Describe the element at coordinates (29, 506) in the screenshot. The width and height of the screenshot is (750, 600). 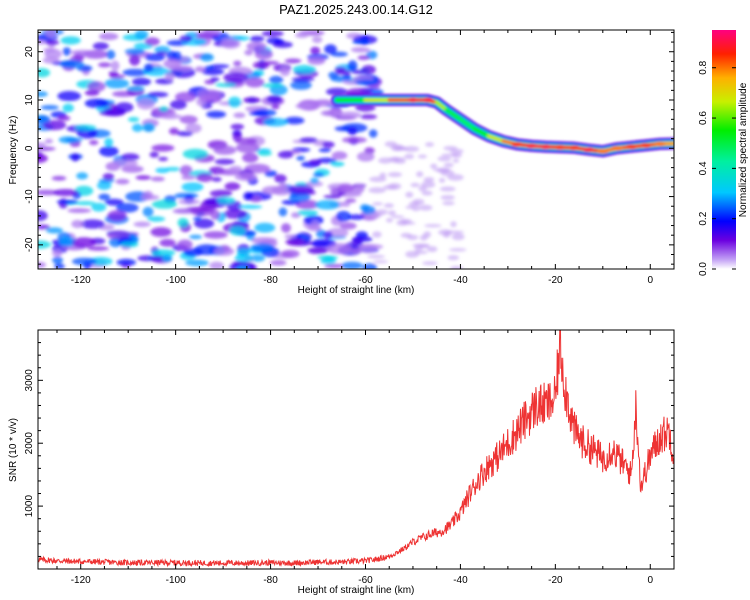
I see `y-tick-label: 1000` at that location.